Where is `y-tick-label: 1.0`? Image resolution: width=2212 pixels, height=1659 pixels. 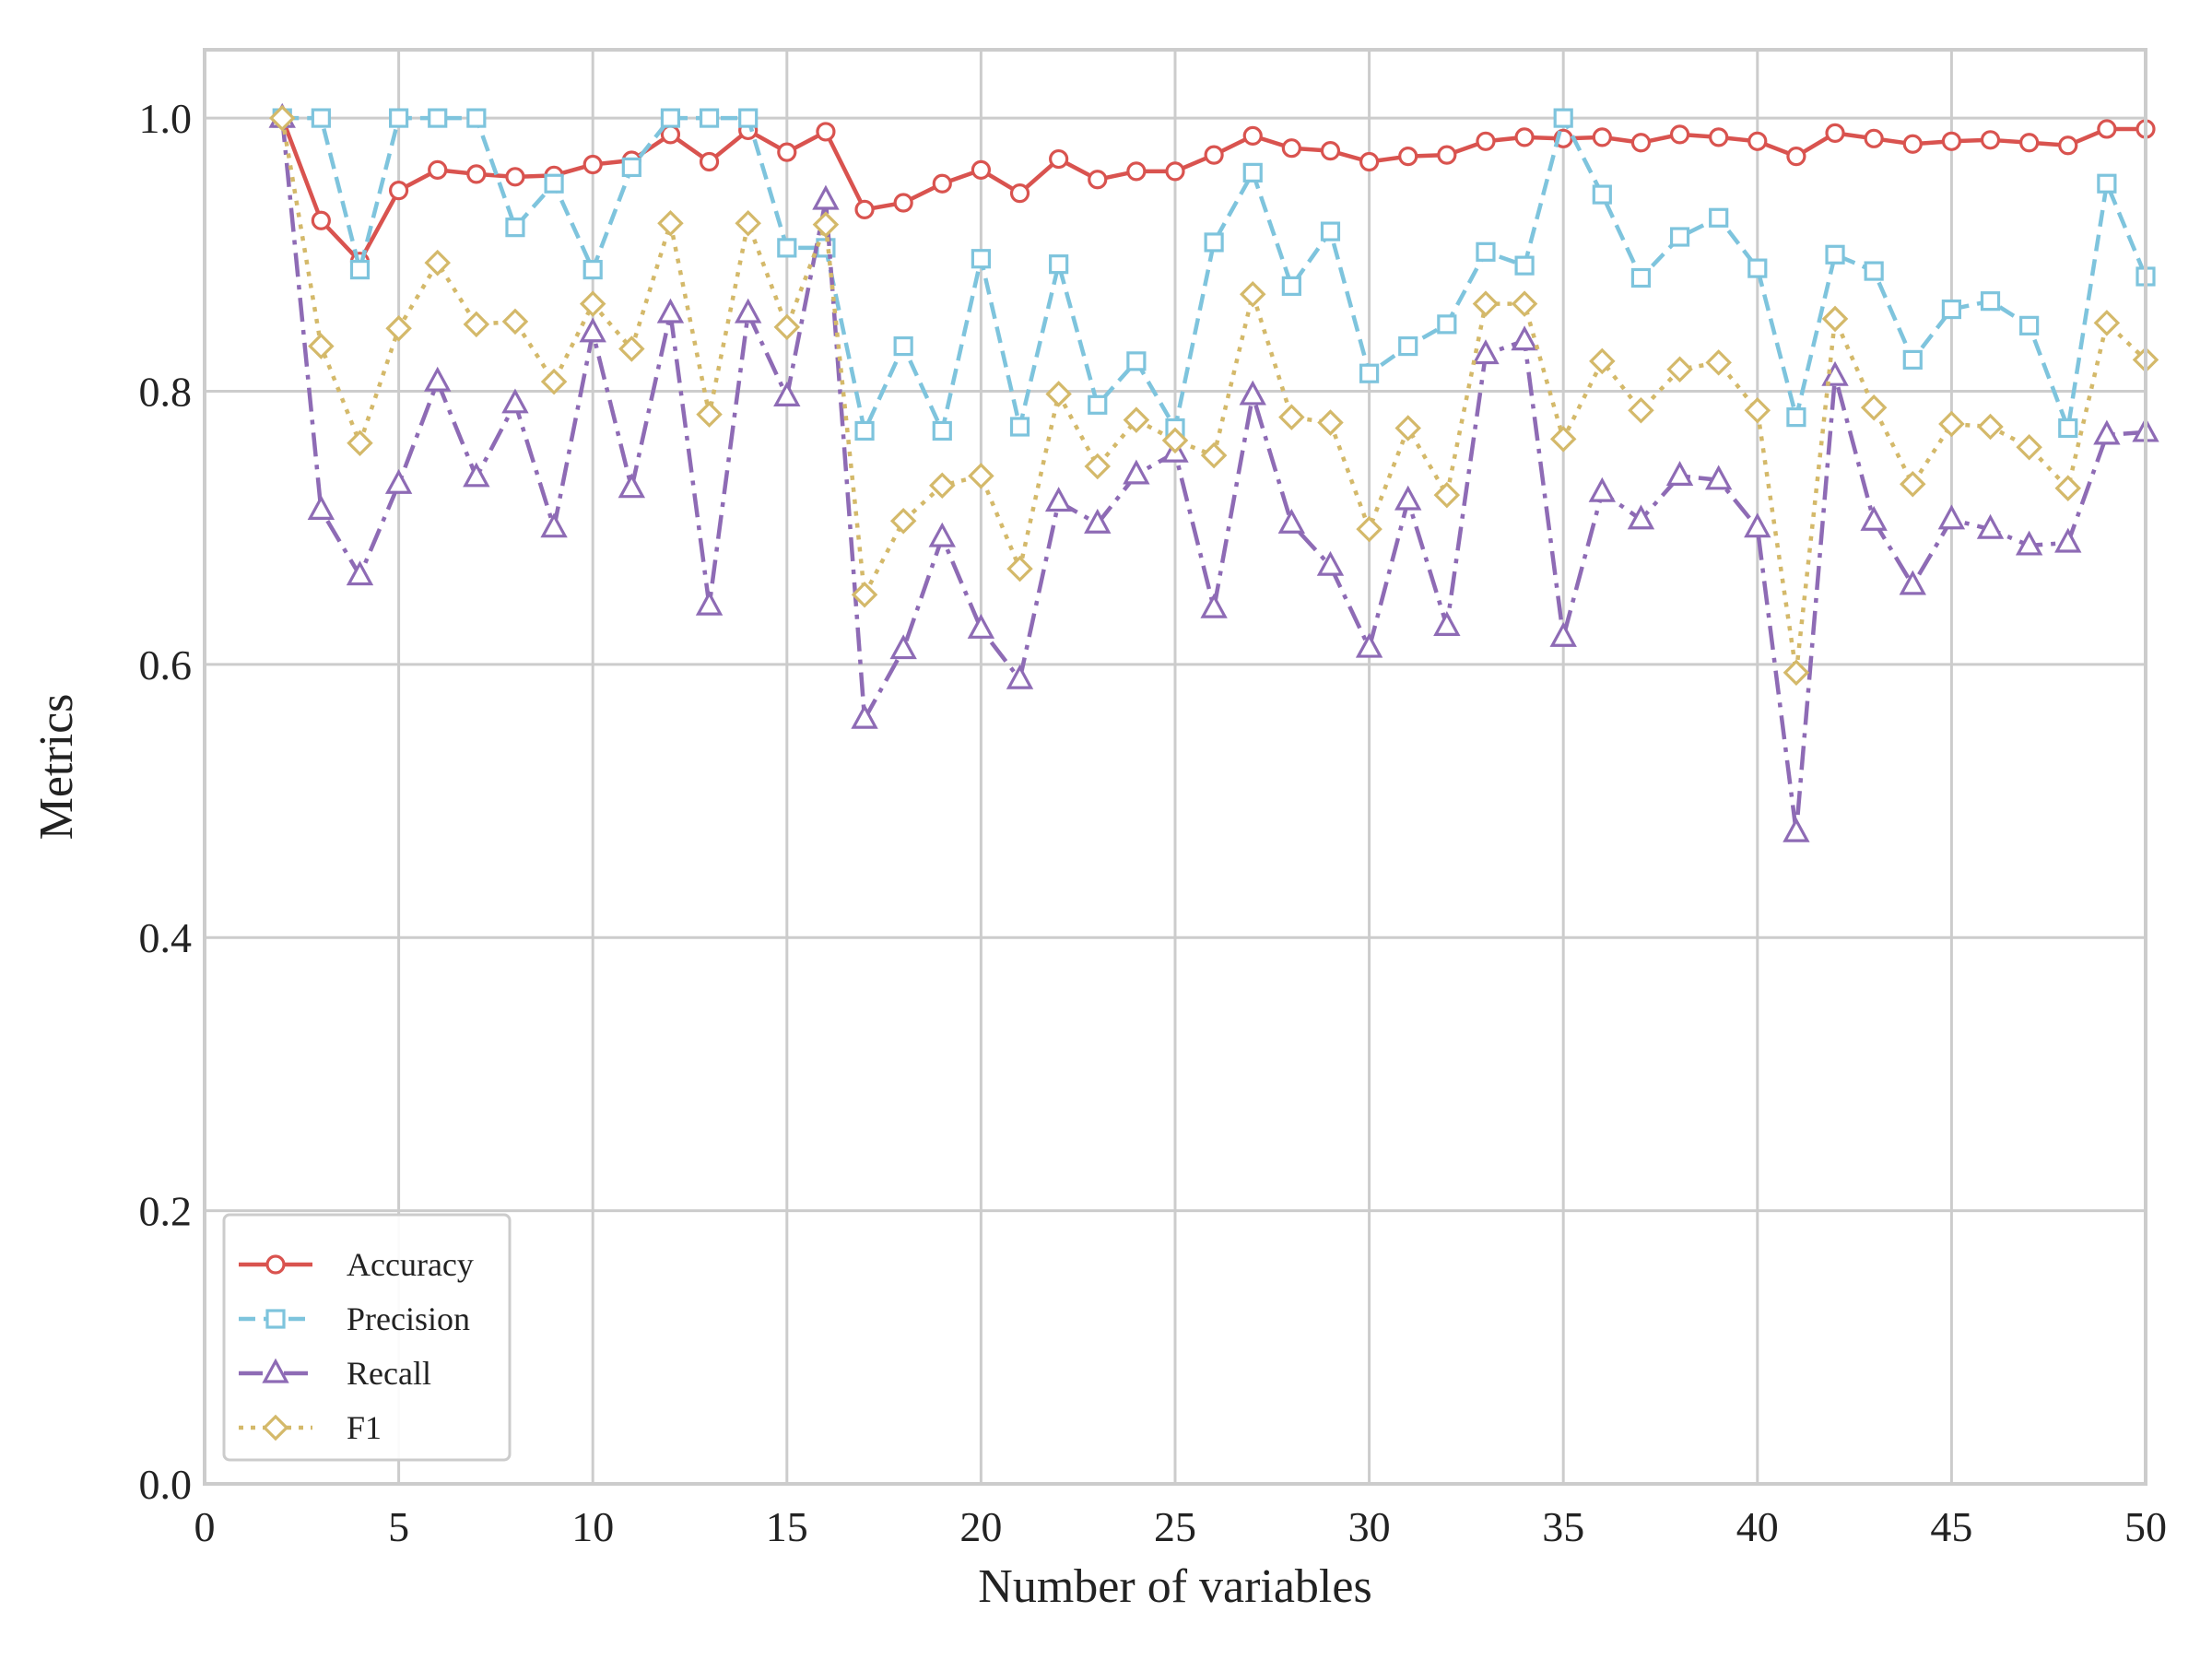
y-tick-label: 1.0 is located at coordinates (166, 118).